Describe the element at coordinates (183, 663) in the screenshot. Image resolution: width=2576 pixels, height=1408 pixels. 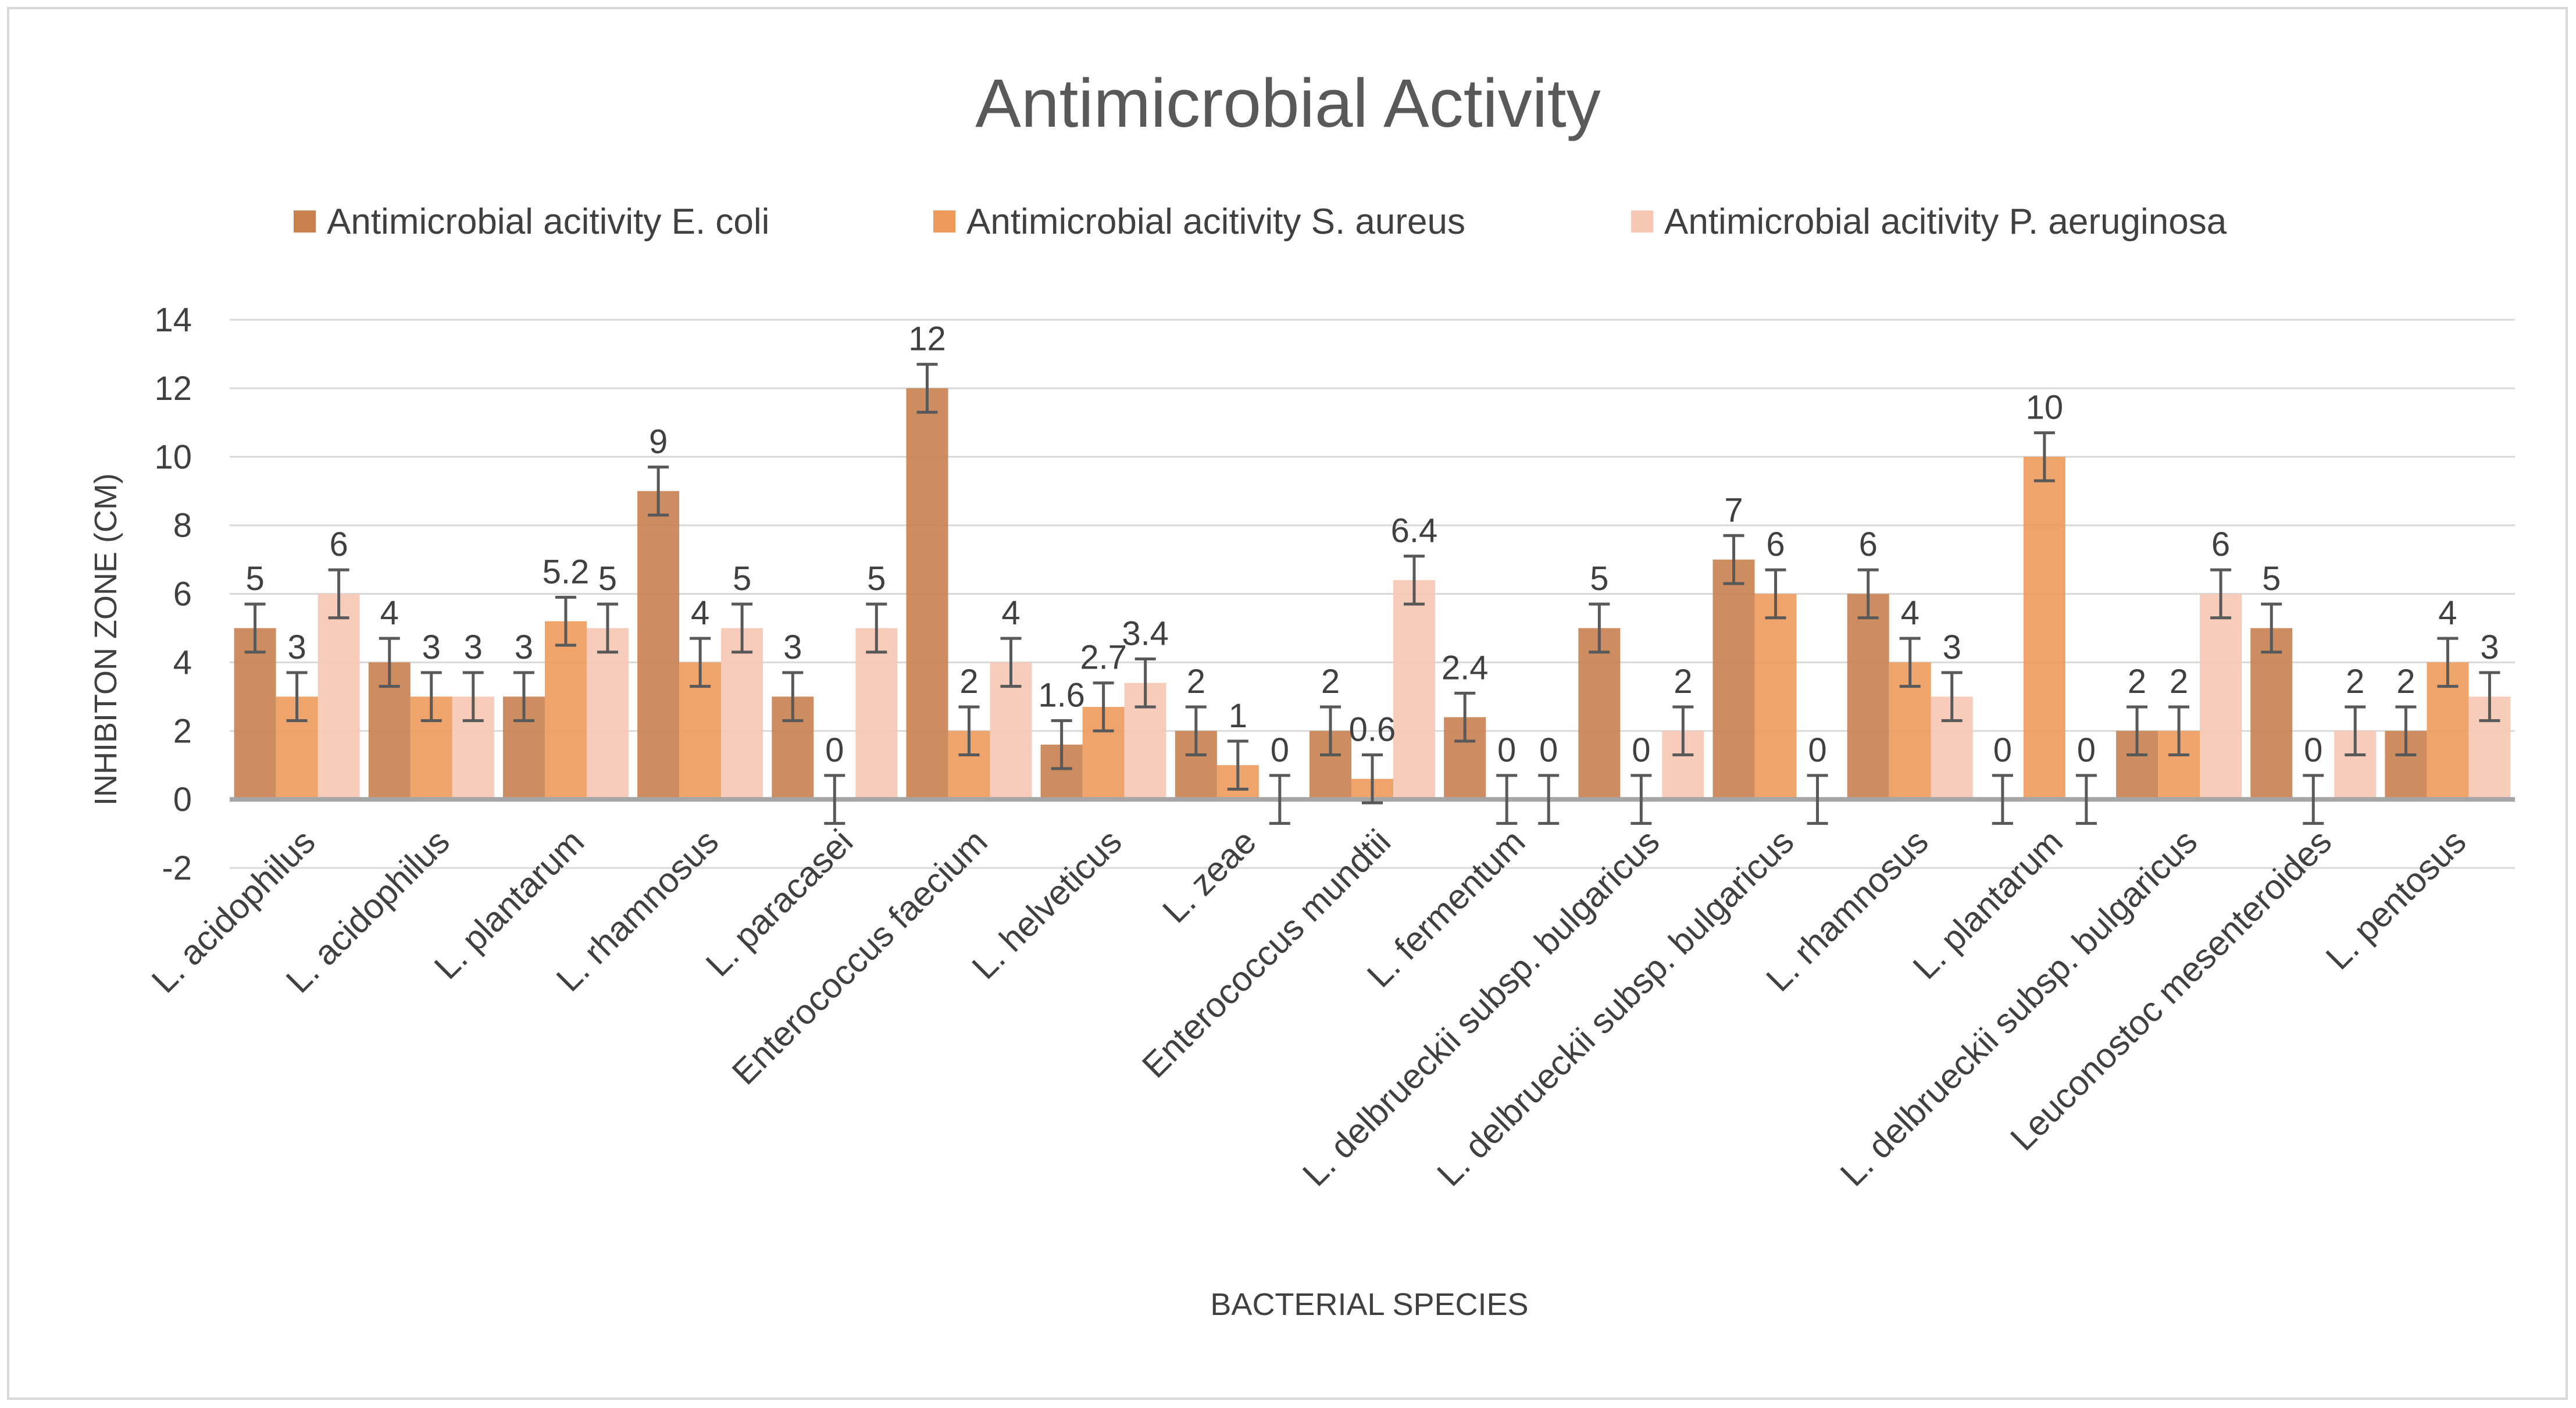
I see `y-tick-label: 4` at that location.